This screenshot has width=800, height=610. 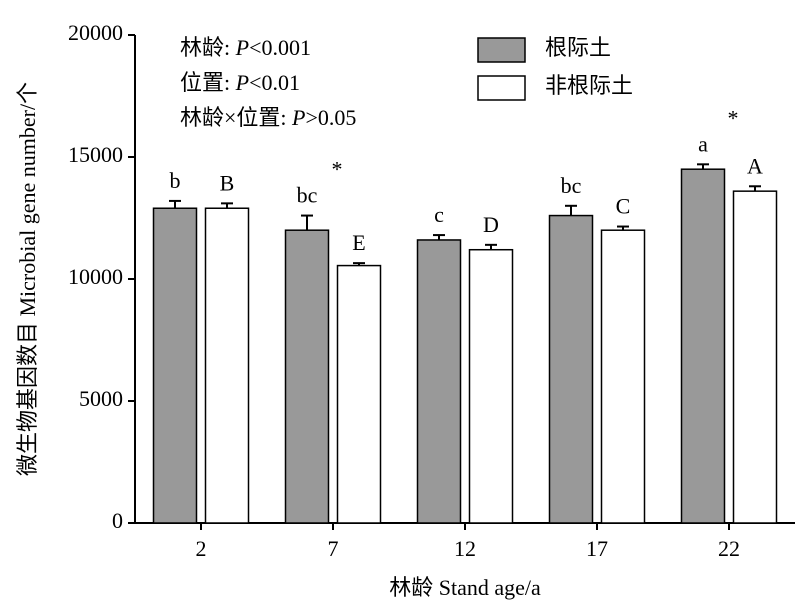 What do you see at coordinates (465, 587) in the screenshot?
I see `x-axis-label: 林龄 Stand age/a` at bounding box center [465, 587].